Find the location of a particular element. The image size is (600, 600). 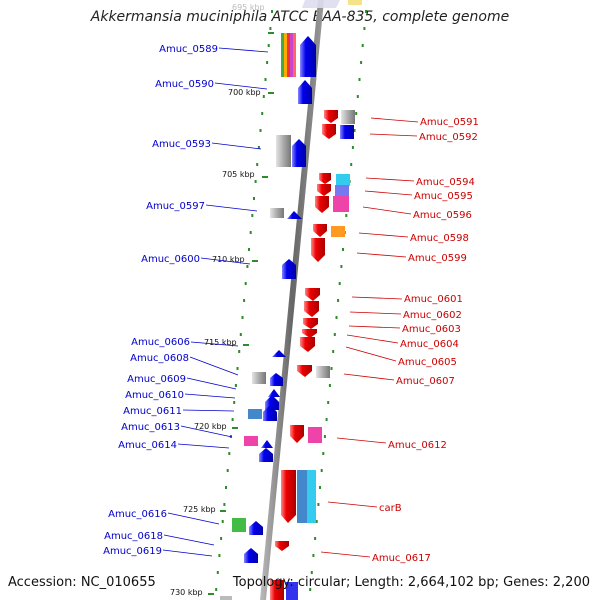

gene-label-group: Amuc_0590 is located at coordinates (211, 84).